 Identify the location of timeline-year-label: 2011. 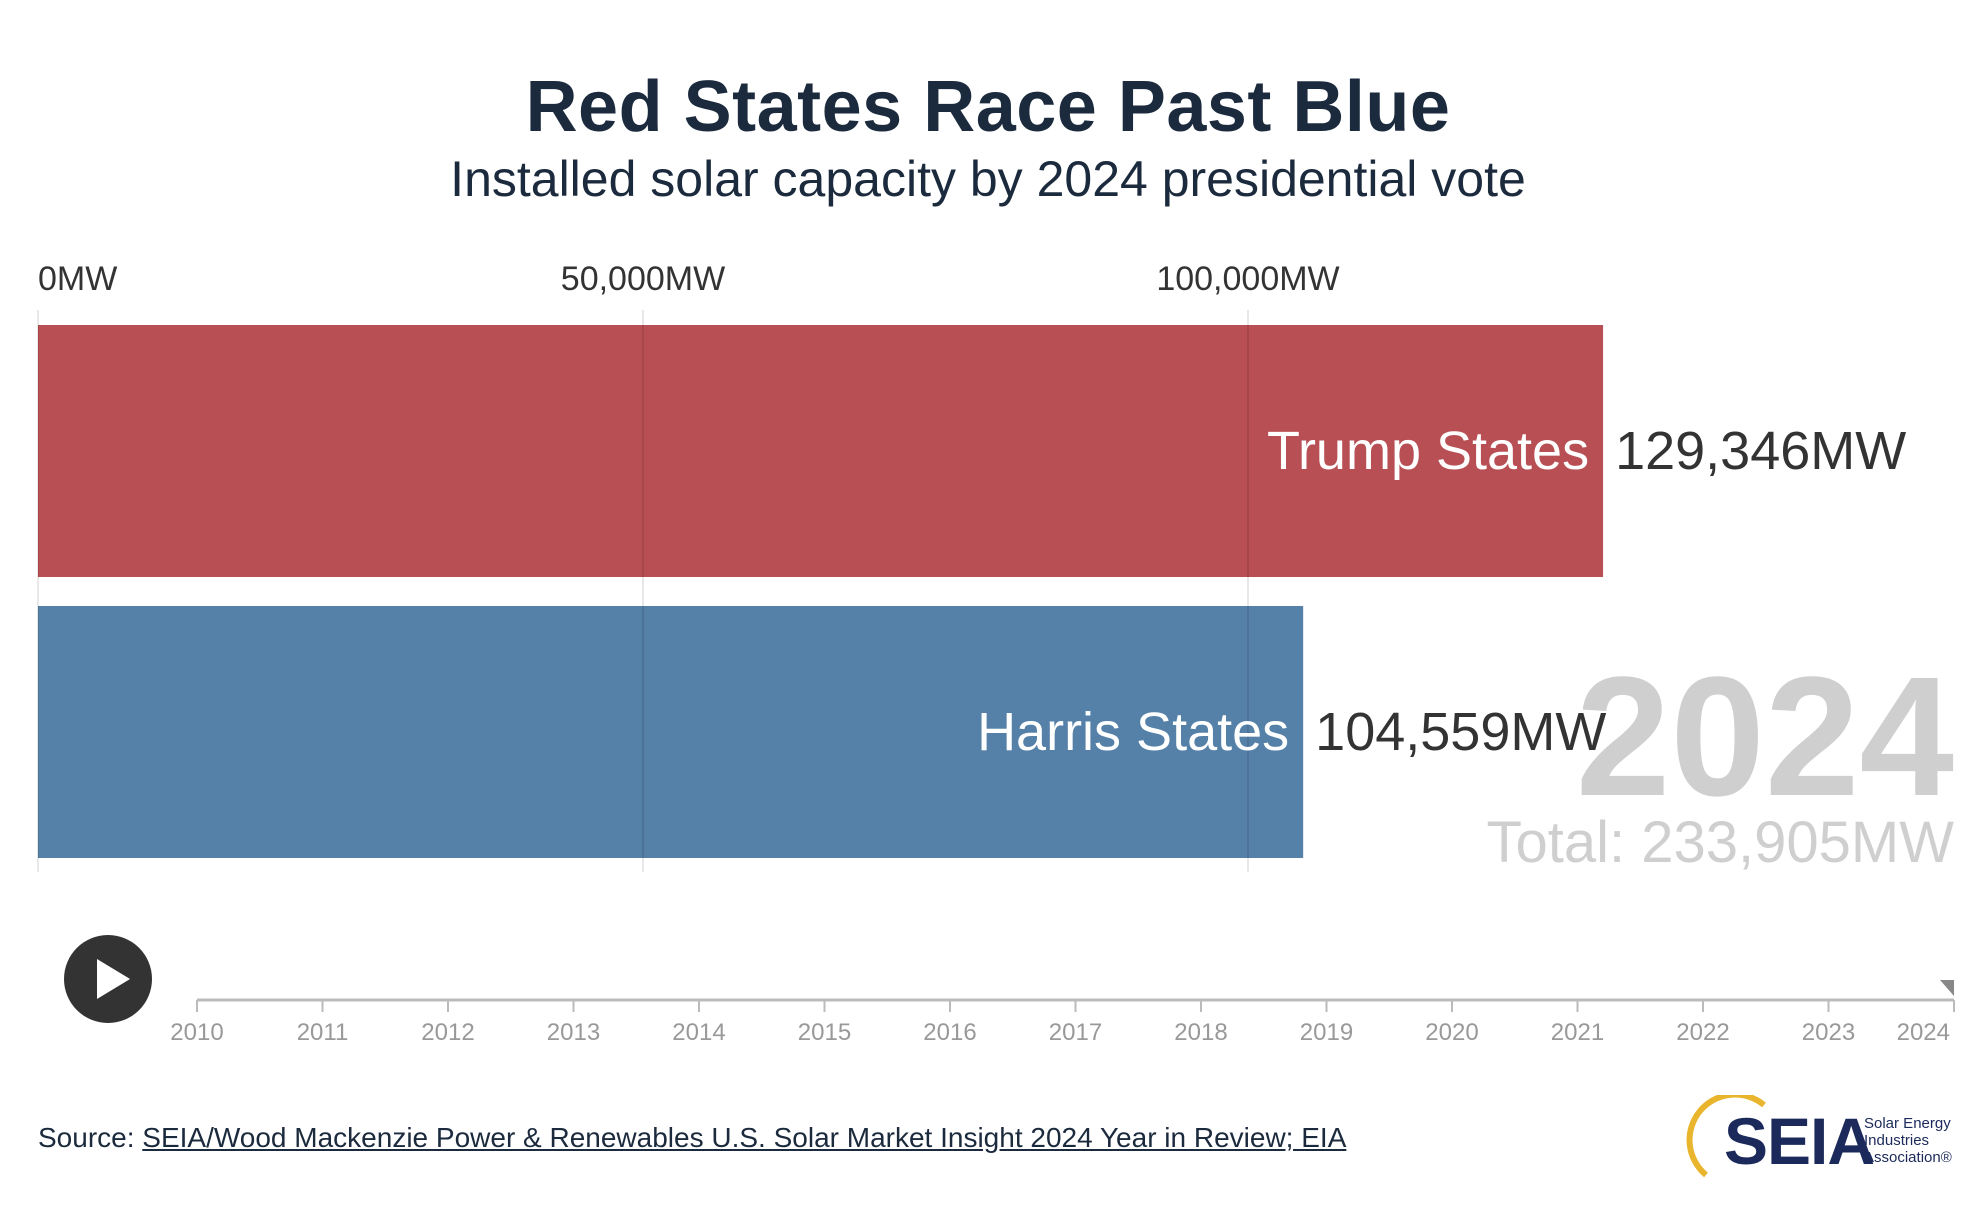
(323, 1032).